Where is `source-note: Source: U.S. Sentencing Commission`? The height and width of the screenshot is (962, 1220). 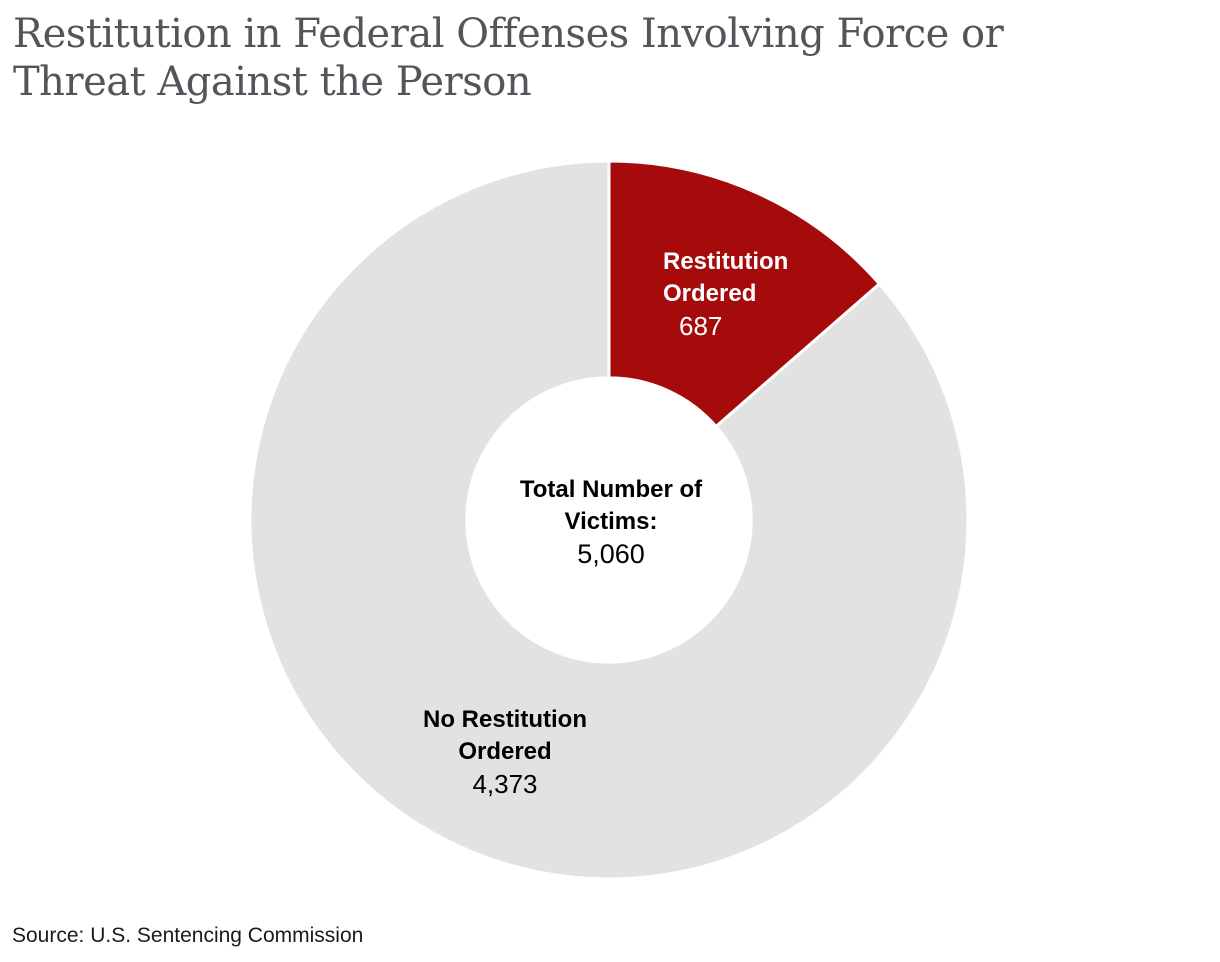 source-note: Source: U.S. Sentencing Commission is located at coordinates (188, 935).